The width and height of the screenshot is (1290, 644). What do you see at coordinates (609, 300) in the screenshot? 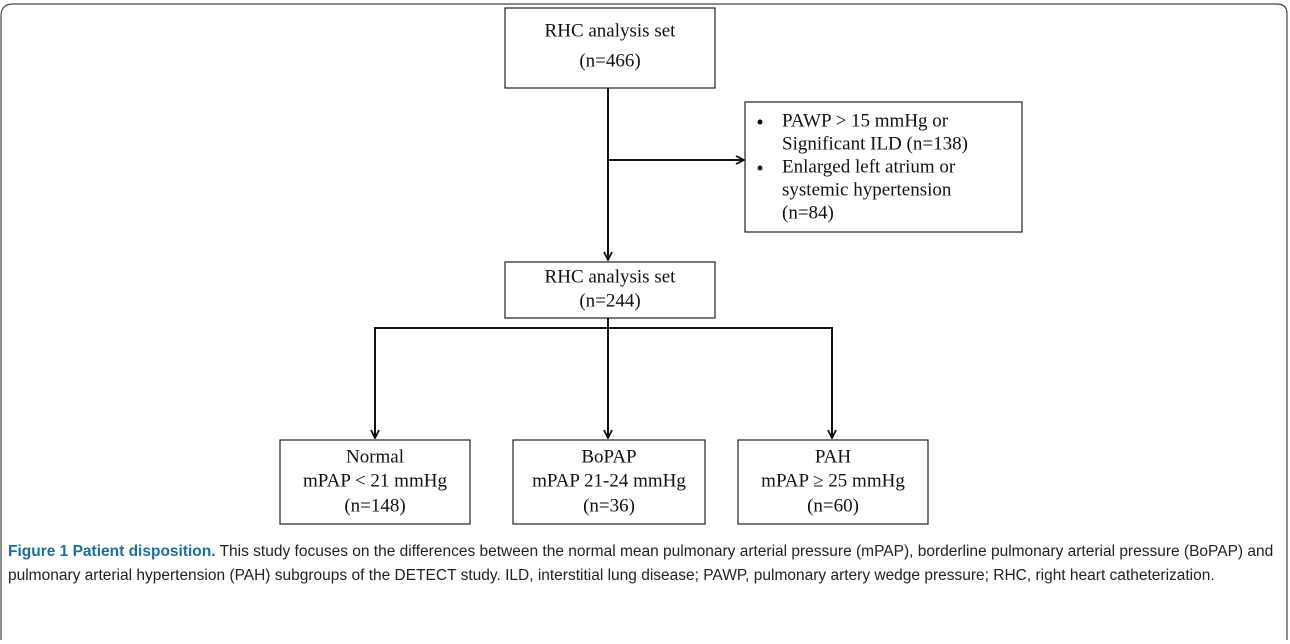
I see `node-text: (n=244)` at bounding box center [609, 300].